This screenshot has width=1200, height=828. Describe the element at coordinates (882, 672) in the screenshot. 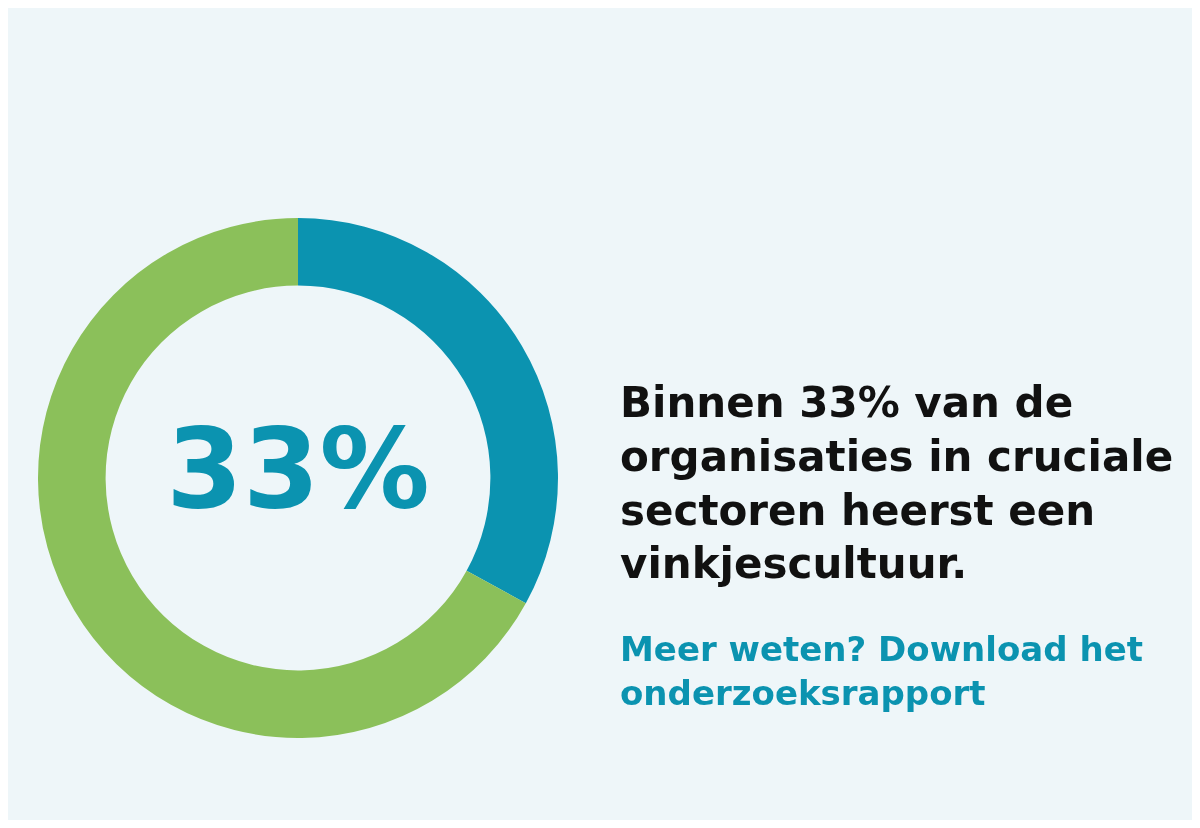

I see `text: Meer weten? Download het onderzoeksrapport` at that location.